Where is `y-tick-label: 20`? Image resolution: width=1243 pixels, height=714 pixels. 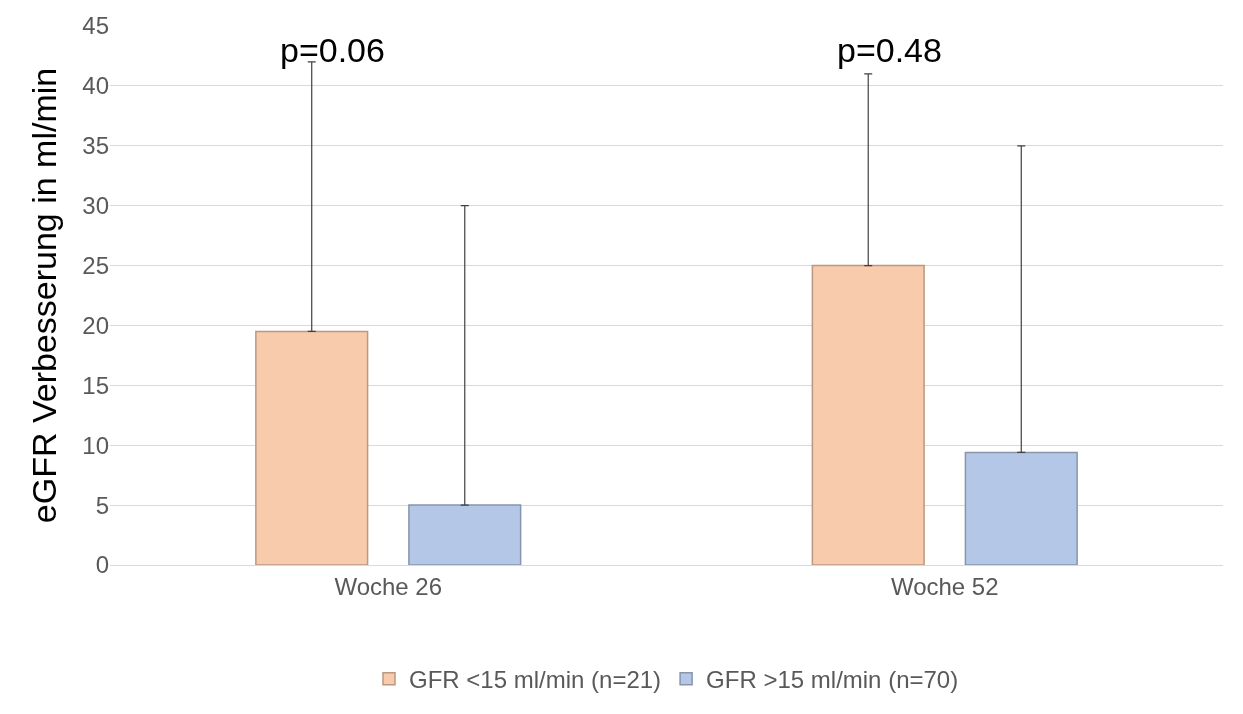
y-tick-label: 20 is located at coordinates (95, 325).